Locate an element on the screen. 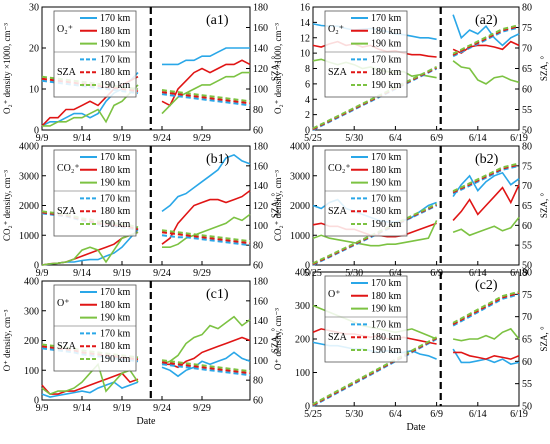  x-tick-label: 6/19 is located at coordinates (519, 414).